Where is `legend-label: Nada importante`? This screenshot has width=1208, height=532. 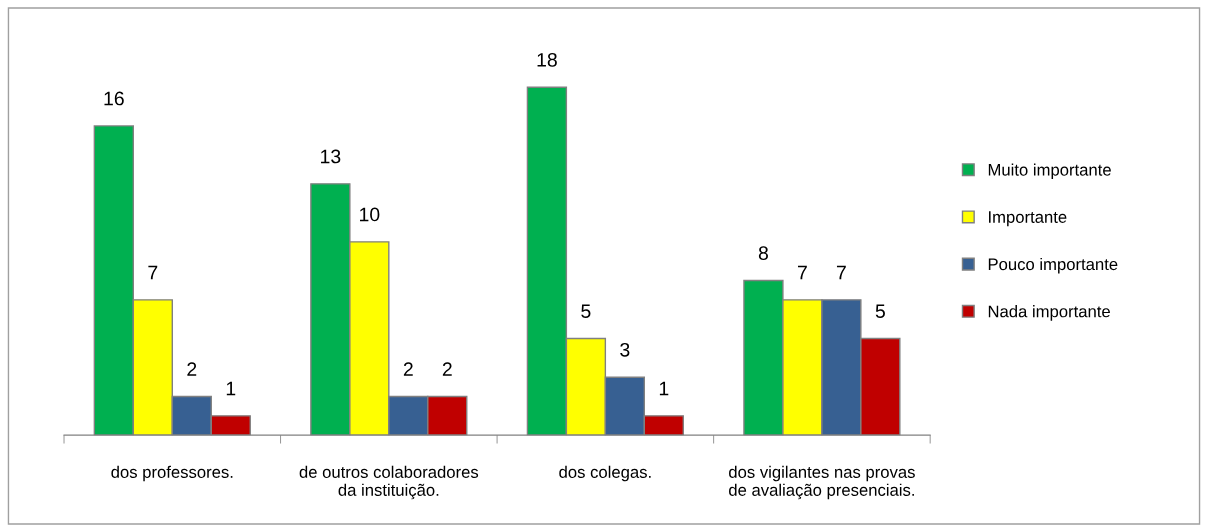 legend-label: Nada importante is located at coordinates (1049, 313).